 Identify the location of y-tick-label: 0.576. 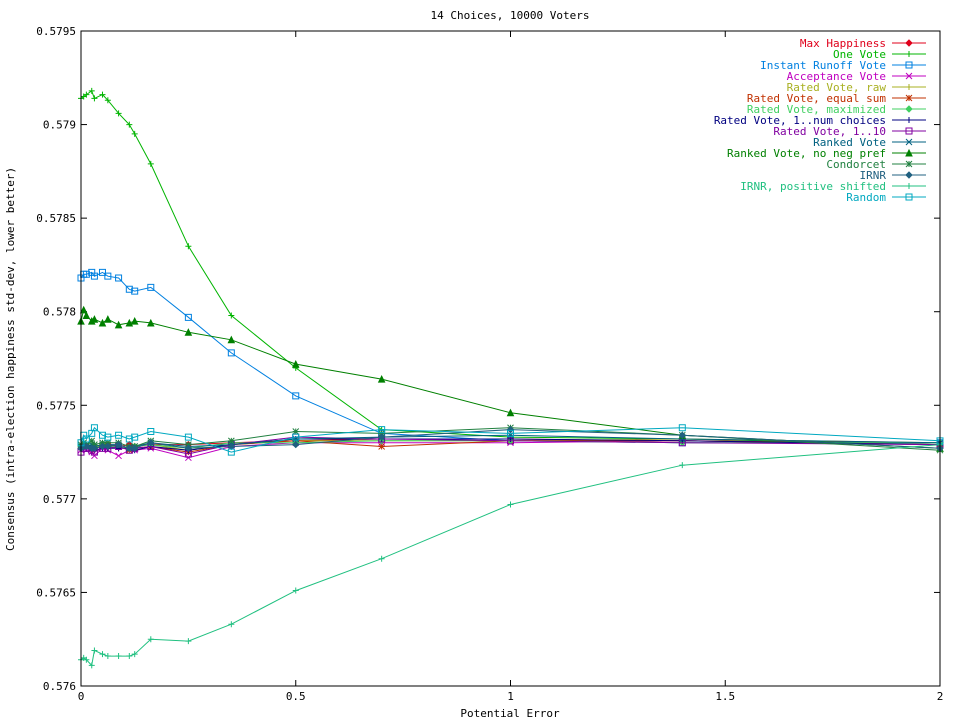
(59, 686).